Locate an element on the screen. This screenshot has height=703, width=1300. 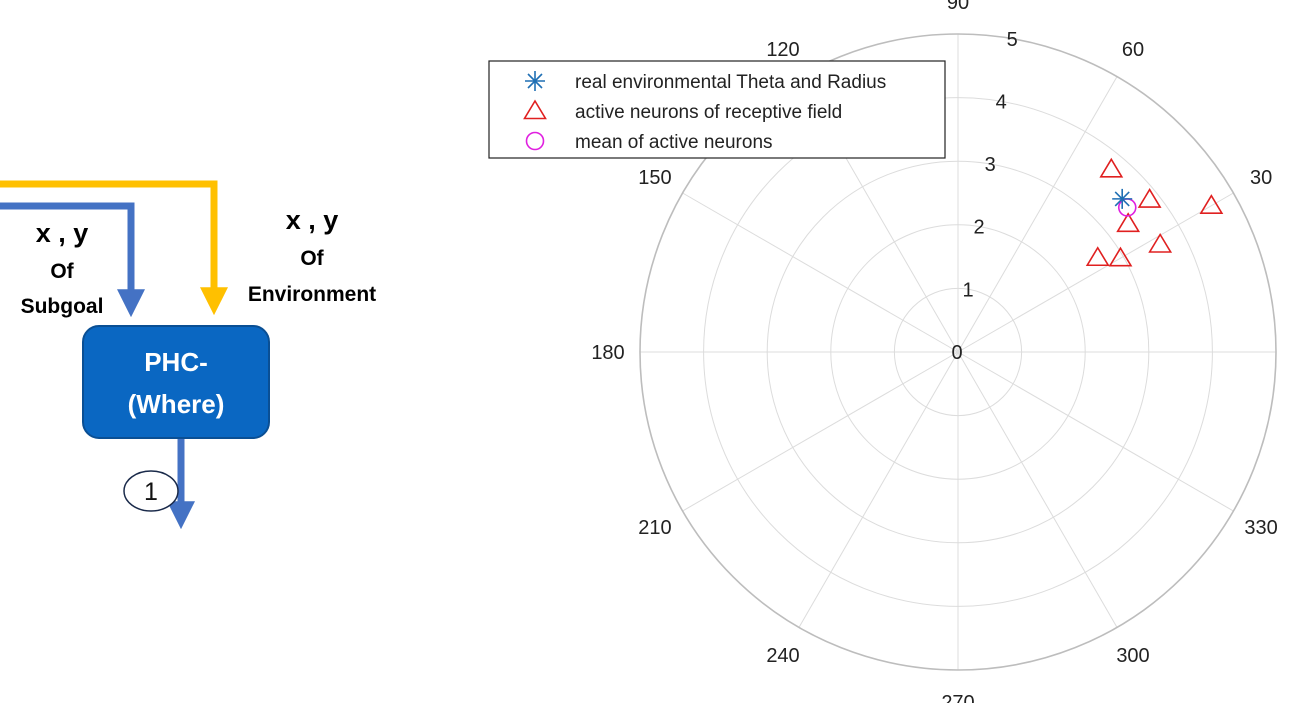
legend-box is located at coordinates (717, 109).